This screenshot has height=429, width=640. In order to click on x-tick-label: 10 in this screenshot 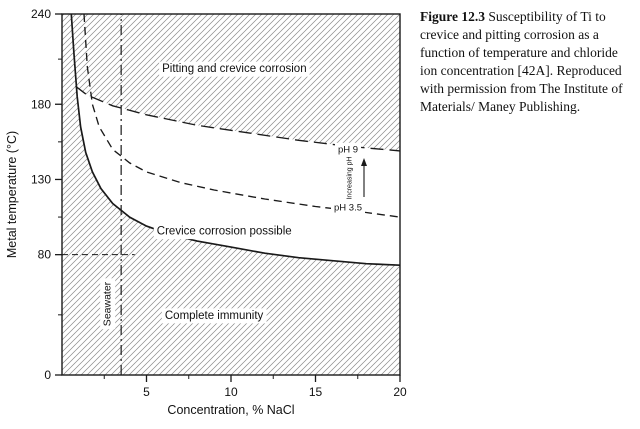, I will do `click(231, 392)`.